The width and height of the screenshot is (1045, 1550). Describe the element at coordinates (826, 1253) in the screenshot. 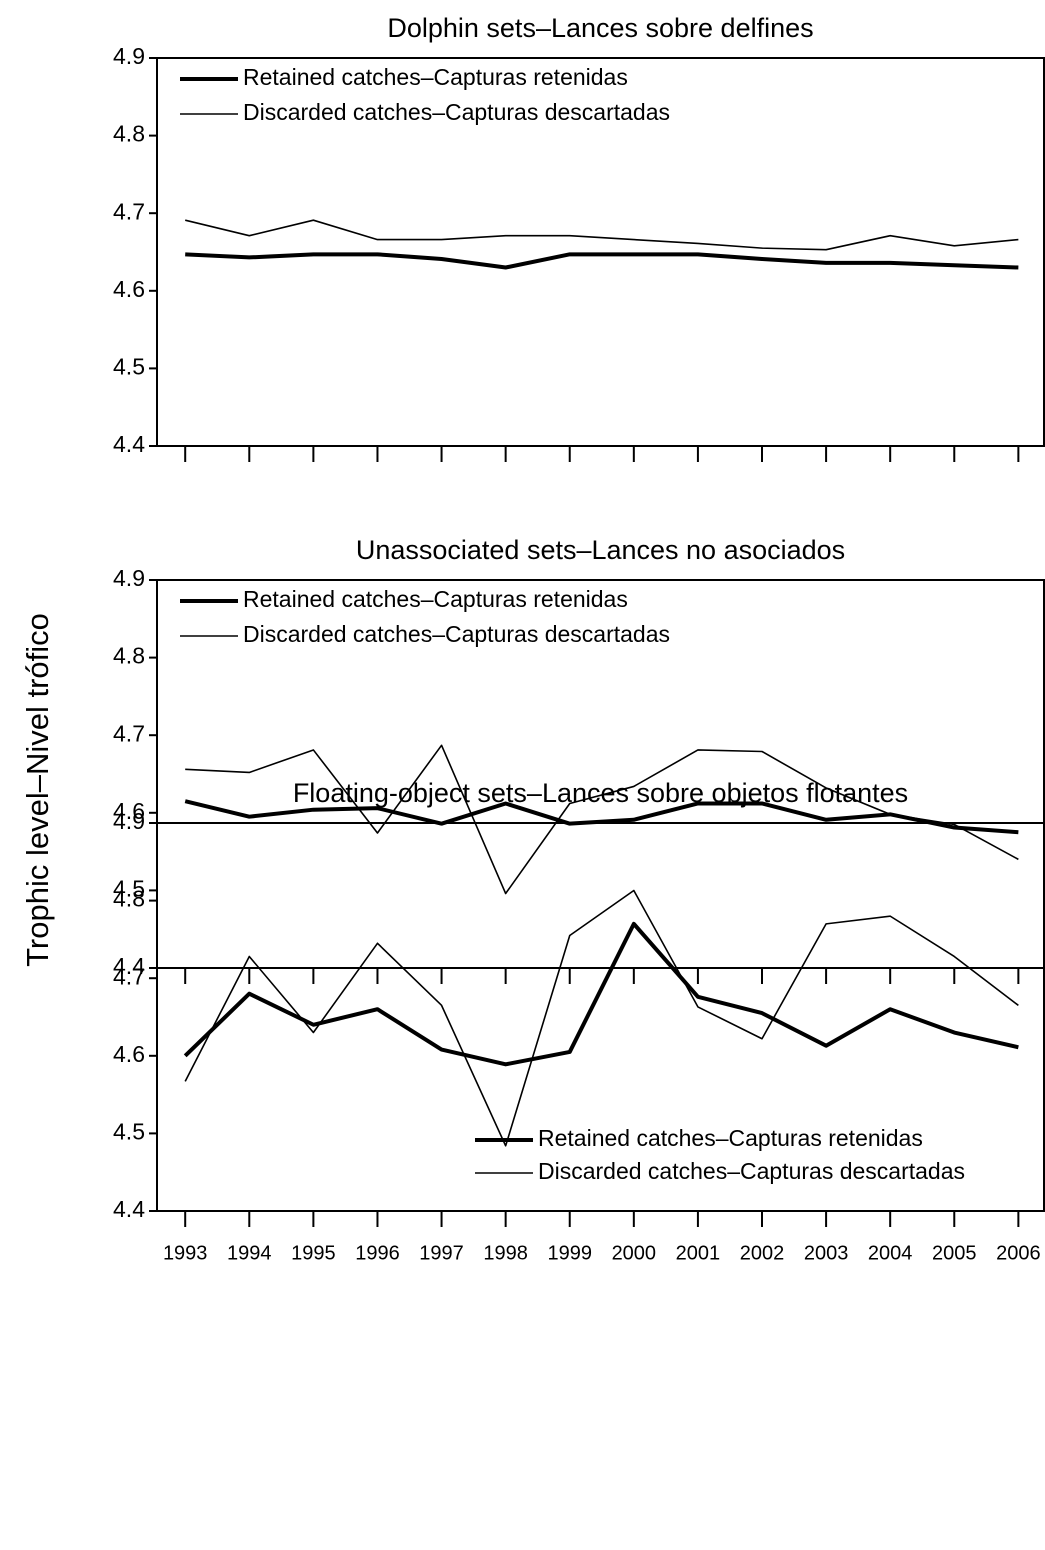

I see `x-tick-label: 2003` at that location.